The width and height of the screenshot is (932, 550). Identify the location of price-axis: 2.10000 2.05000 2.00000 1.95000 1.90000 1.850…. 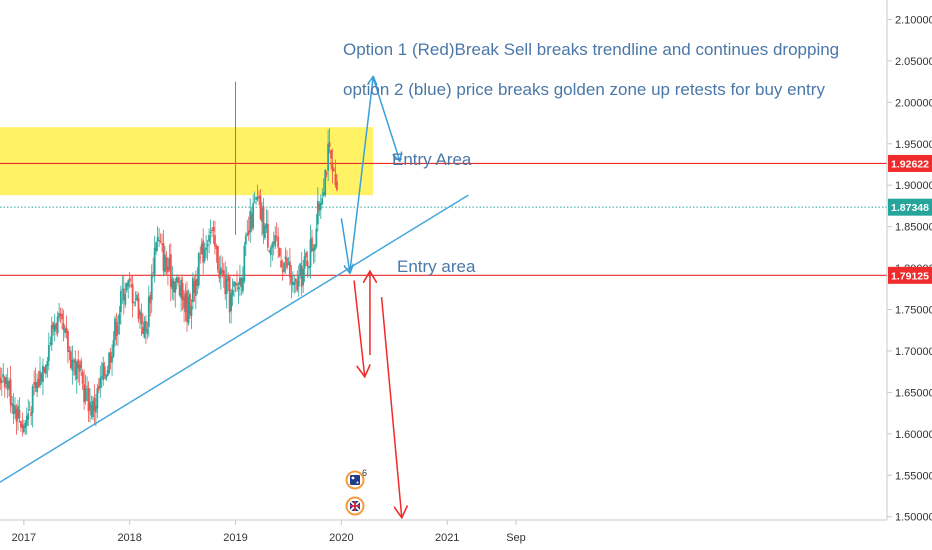
(909, 262).